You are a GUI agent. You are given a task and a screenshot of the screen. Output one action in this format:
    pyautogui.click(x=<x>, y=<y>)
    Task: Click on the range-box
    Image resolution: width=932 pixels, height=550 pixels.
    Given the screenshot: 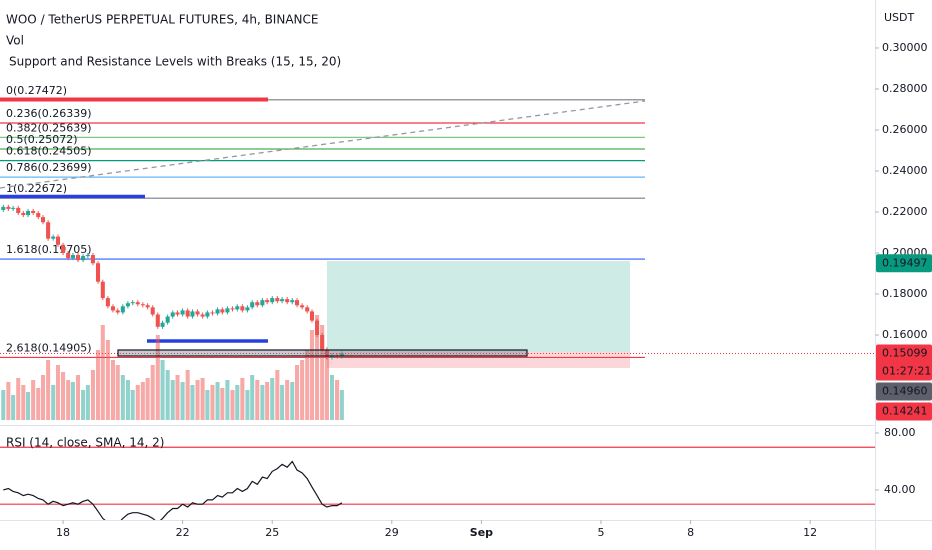 What is the action you would take?
    pyautogui.click(x=322, y=353)
    